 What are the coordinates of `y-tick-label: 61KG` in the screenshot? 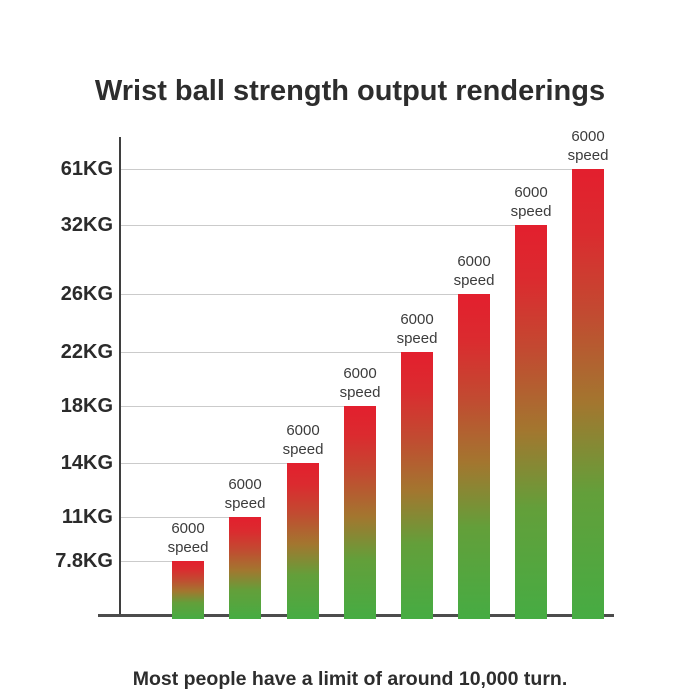 It's located at (86, 169).